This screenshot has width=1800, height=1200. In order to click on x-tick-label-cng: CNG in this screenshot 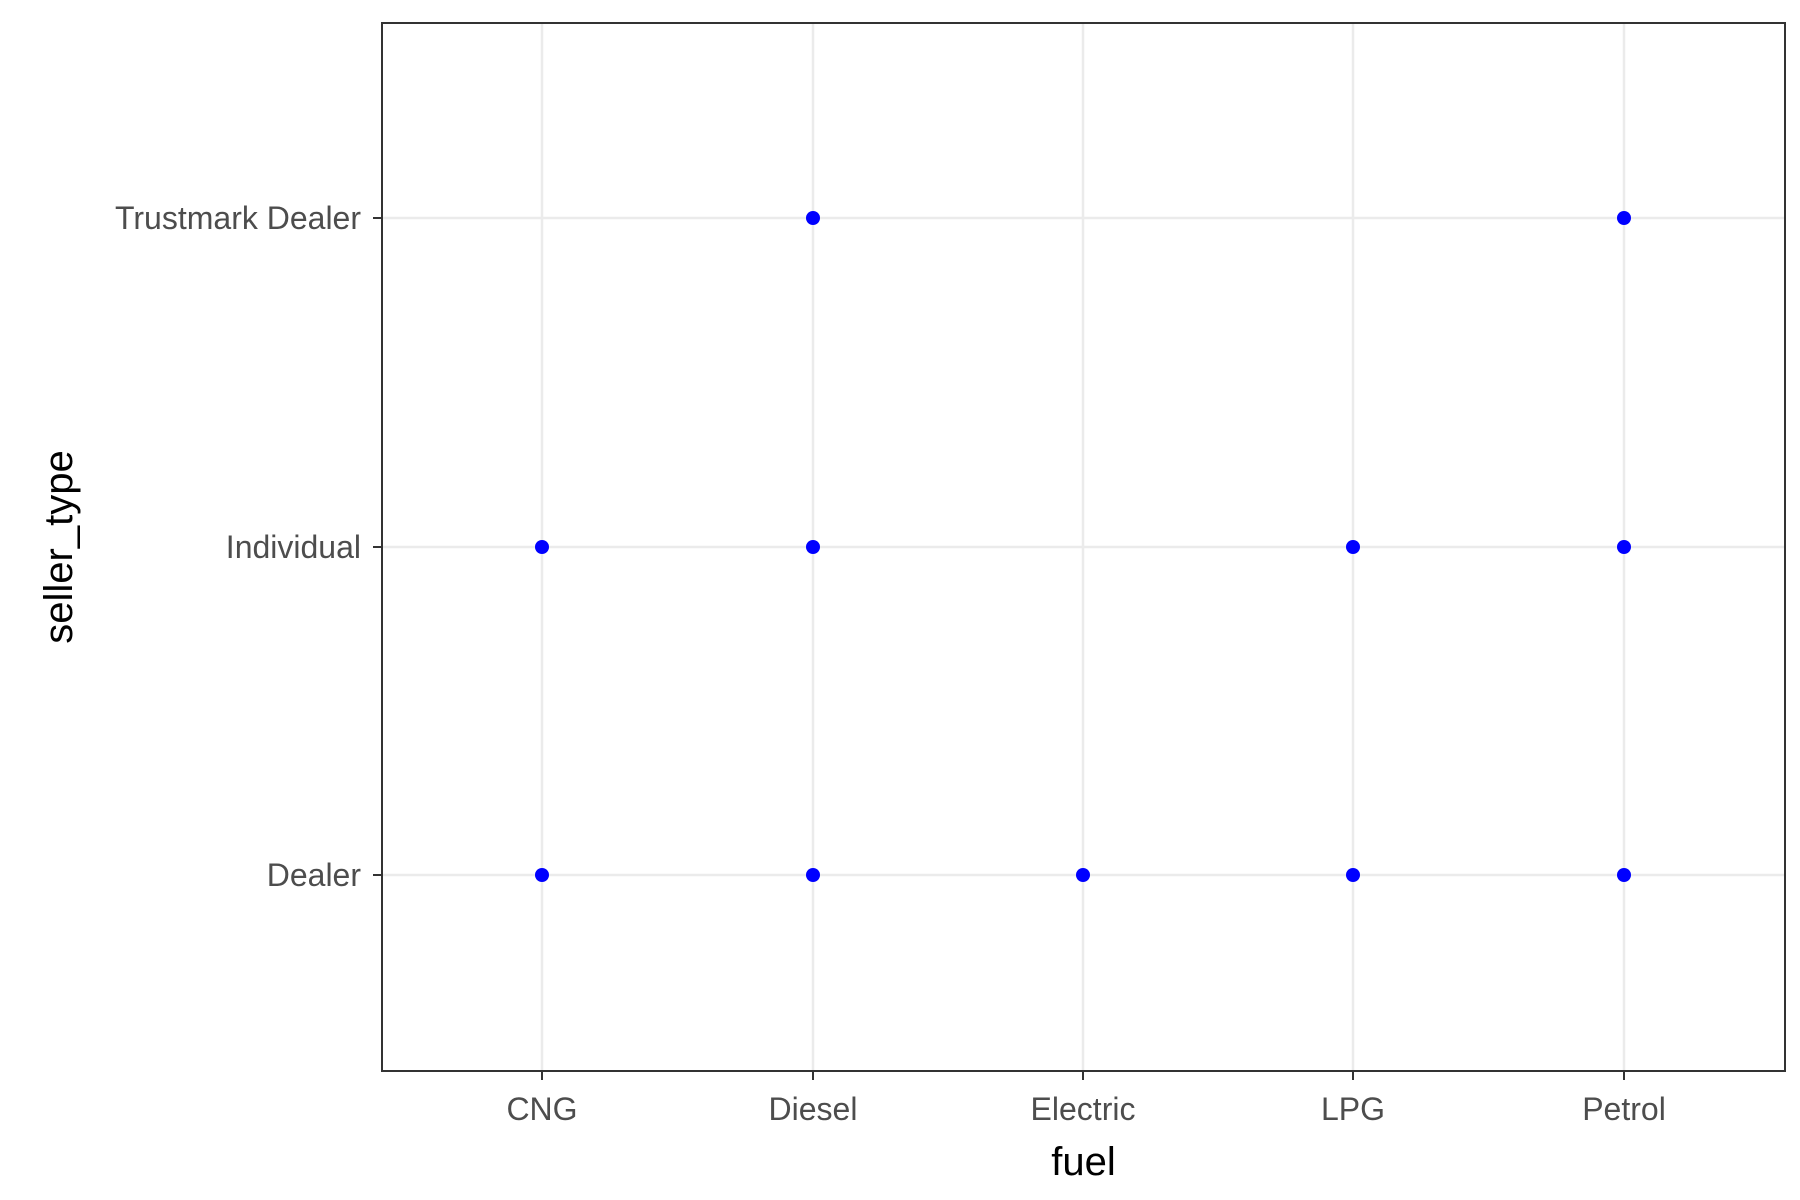, I will do `click(541, 1109)`.